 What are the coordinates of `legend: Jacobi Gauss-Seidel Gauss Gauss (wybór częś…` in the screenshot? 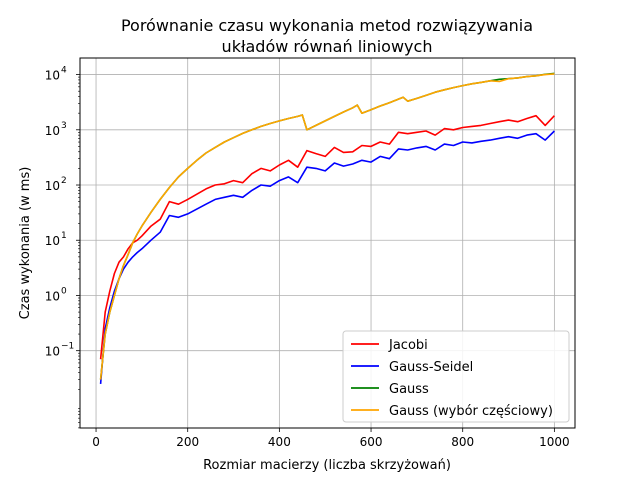 It's located at (456, 376).